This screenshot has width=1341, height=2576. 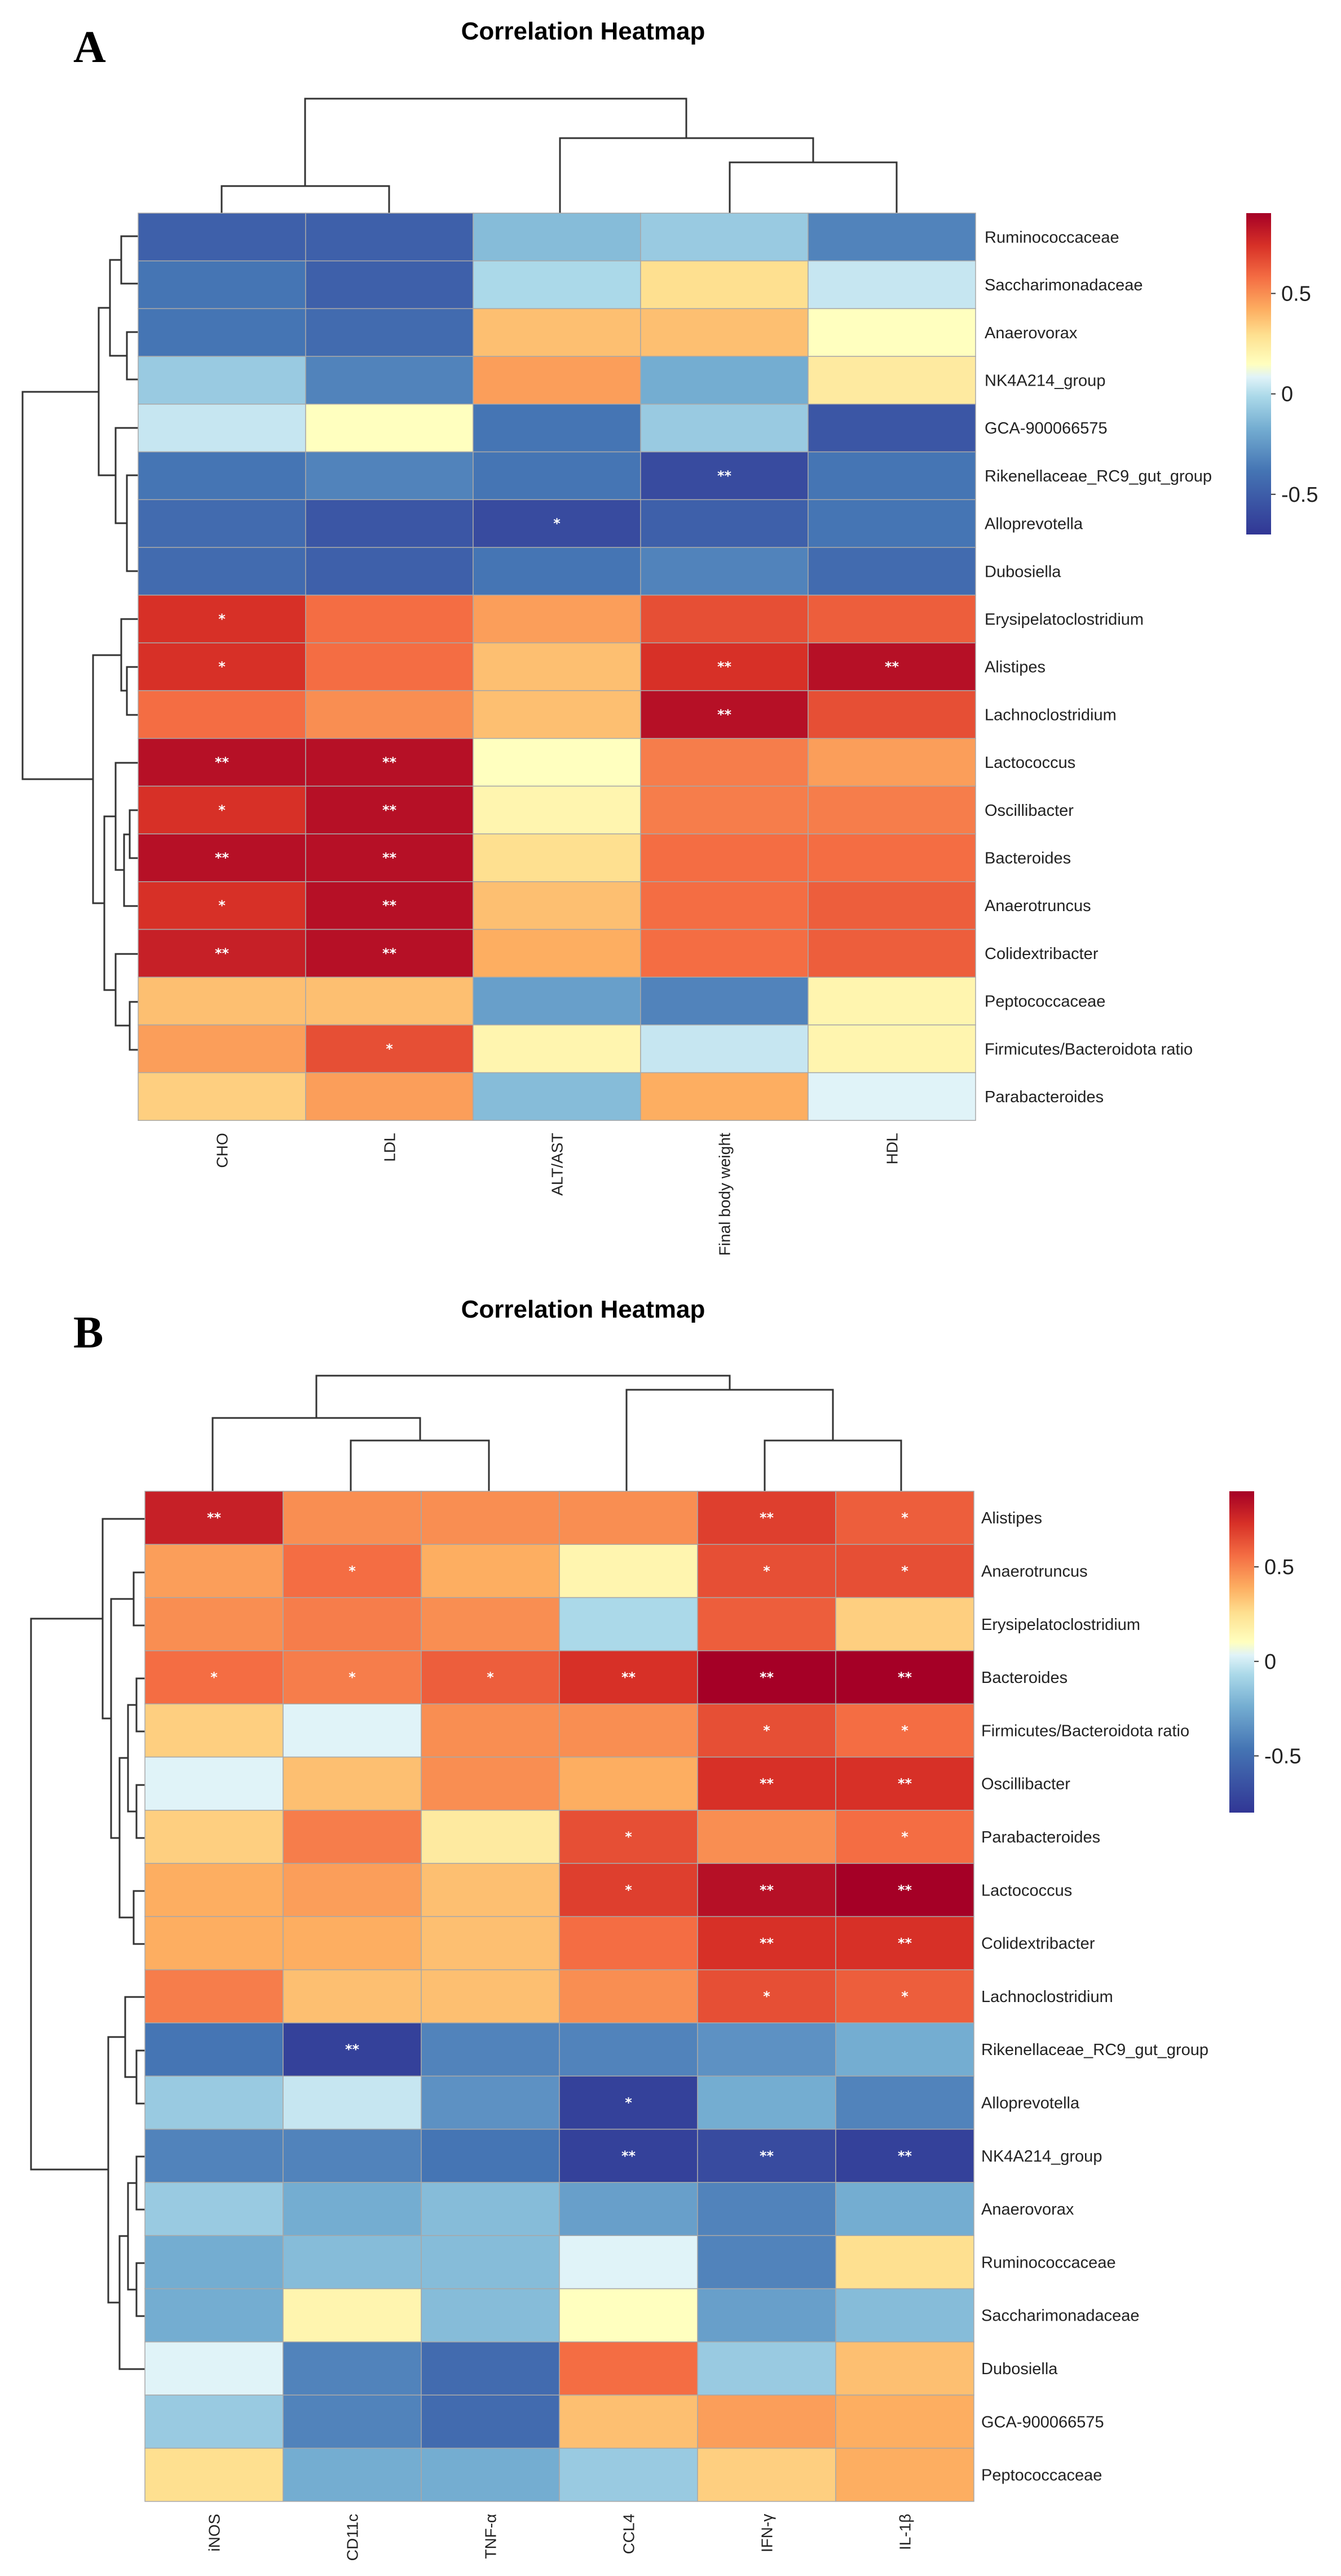 What do you see at coordinates (1041, 2476) in the screenshot?
I see `row-label: Peptococcaceae` at bounding box center [1041, 2476].